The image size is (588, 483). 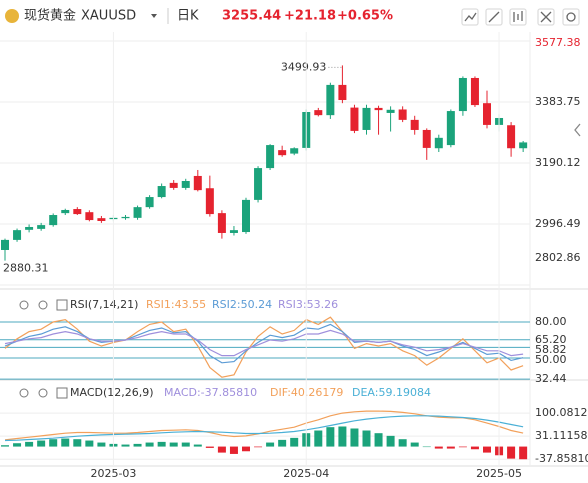 I want to click on macd-title: MACD(12,26,9), so click(x=112, y=392).